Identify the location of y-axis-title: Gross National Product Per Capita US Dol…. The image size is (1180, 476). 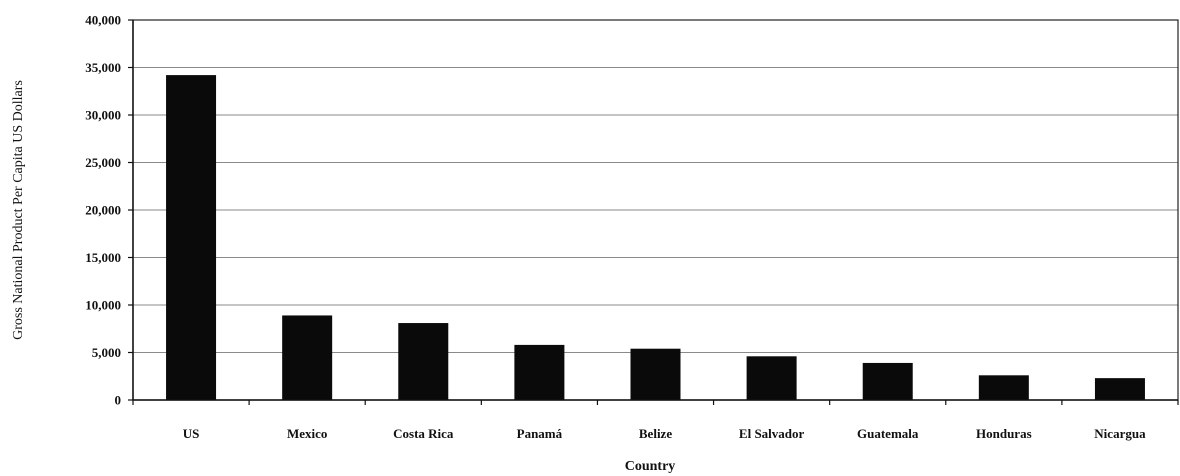
(18, 210).